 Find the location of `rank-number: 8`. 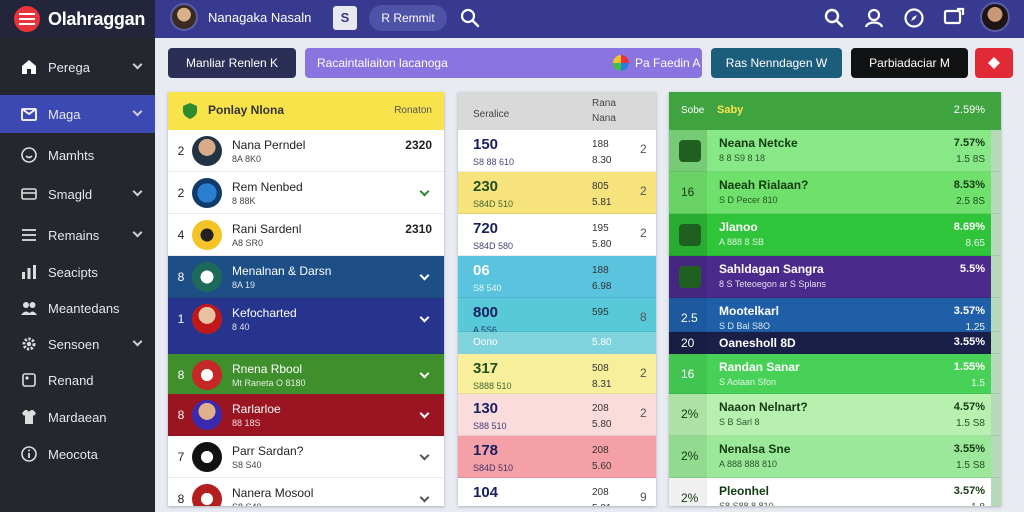

rank-number: 8 is located at coordinates (181, 415).